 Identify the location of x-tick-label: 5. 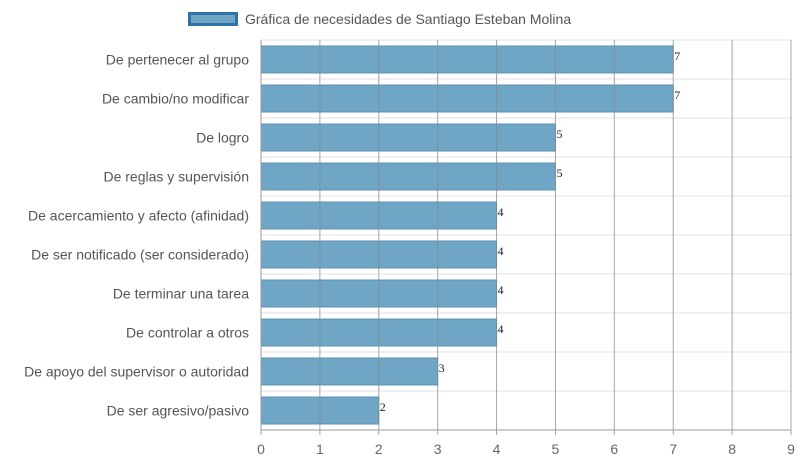
(556, 449).